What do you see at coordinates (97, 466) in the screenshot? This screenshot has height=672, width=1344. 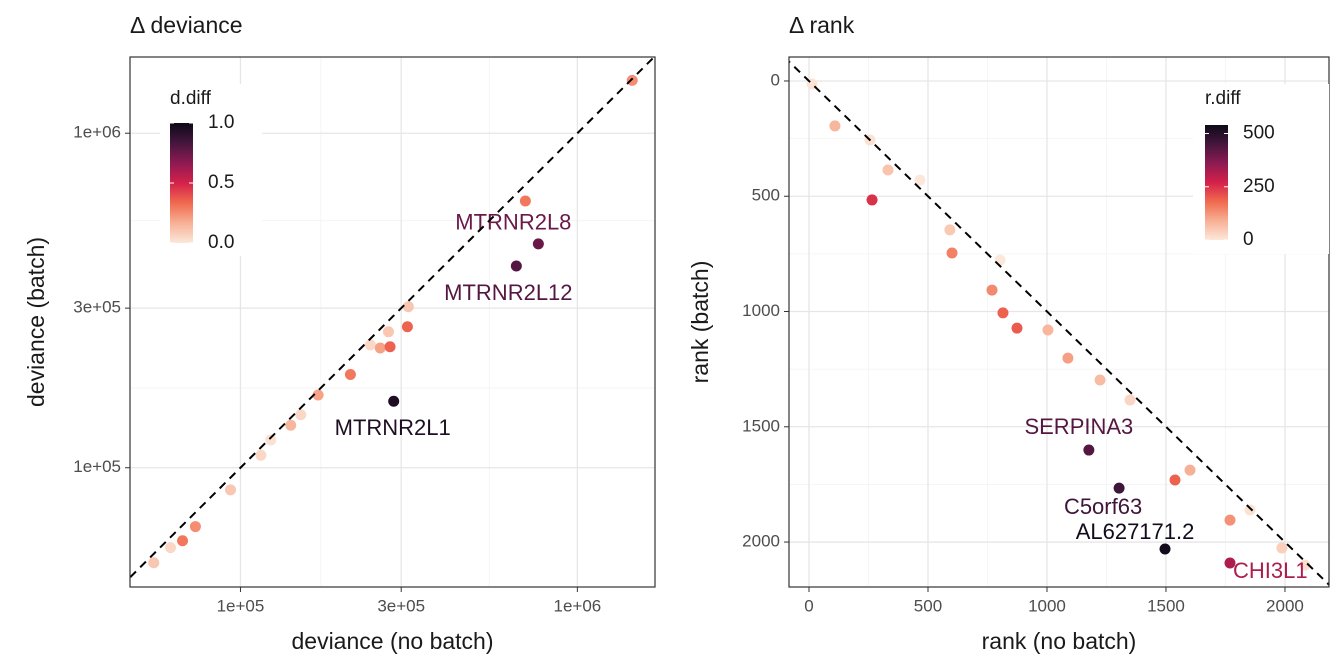 I see `y-tick-label: 1e+05` at bounding box center [97, 466].